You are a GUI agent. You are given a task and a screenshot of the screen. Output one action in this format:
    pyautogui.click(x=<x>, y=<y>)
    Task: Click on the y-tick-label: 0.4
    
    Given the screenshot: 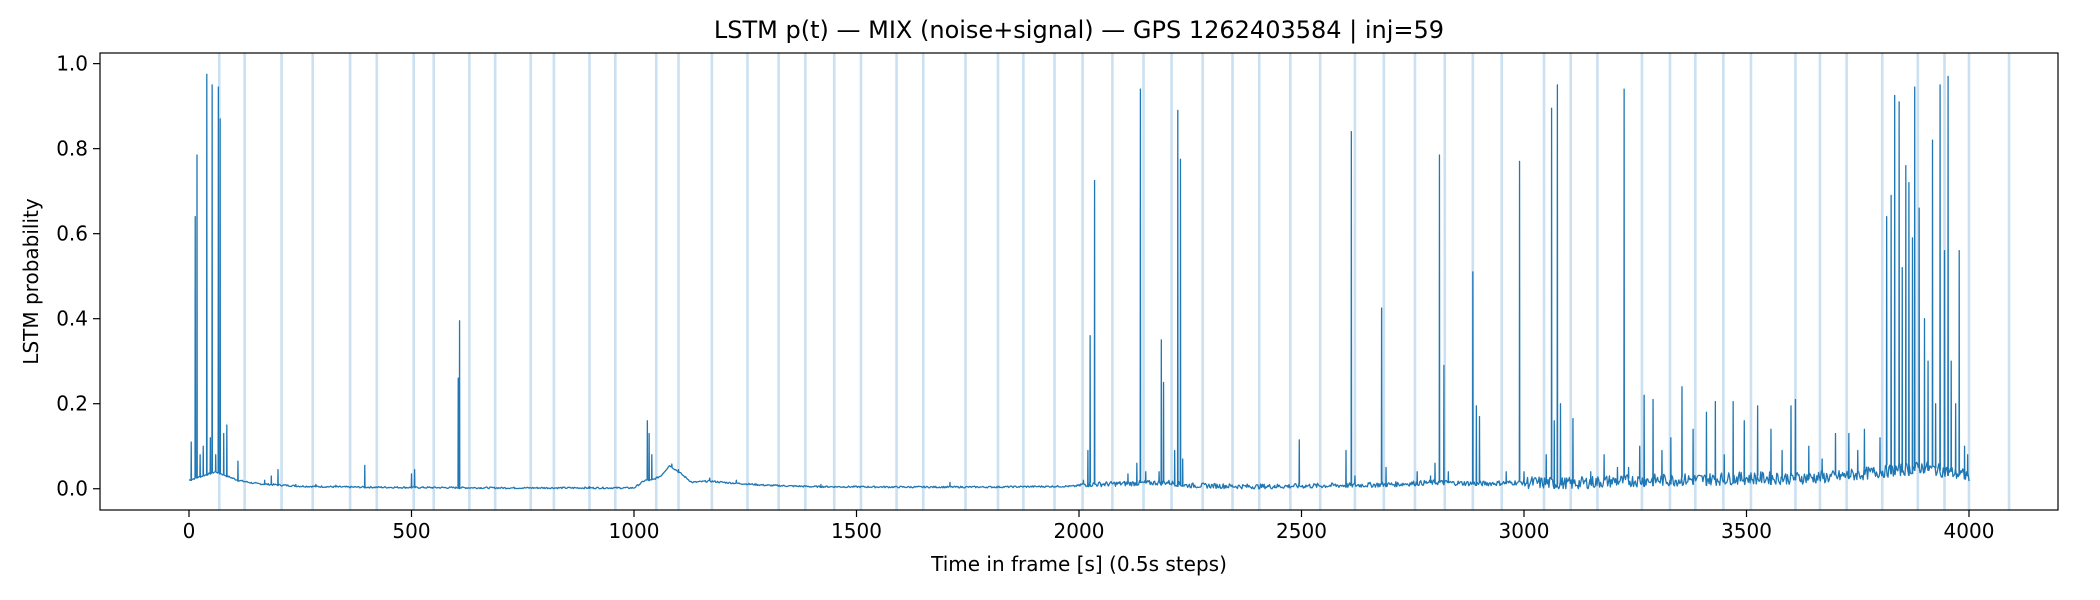 What is the action you would take?
    pyautogui.click(x=72, y=319)
    